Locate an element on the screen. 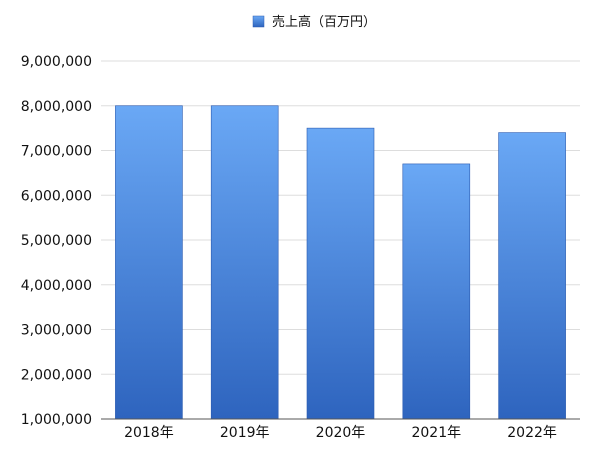 The width and height of the screenshot is (600, 468). legend: 売上高（百万円） is located at coordinates (314, 22).